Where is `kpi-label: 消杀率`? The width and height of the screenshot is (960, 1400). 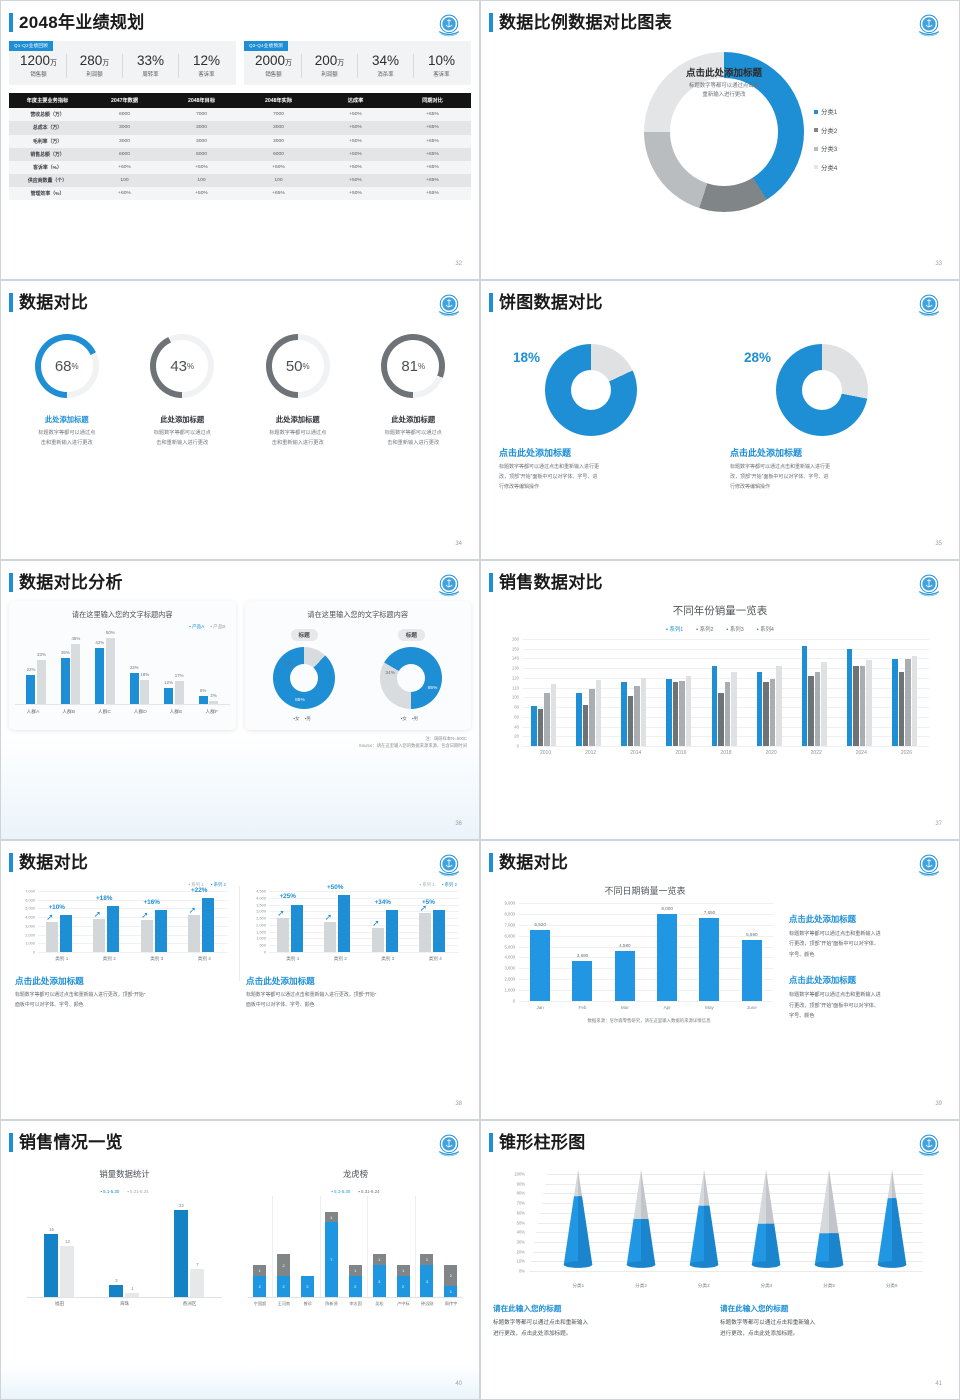 kpi-label: 消杀率 is located at coordinates (385, 75).